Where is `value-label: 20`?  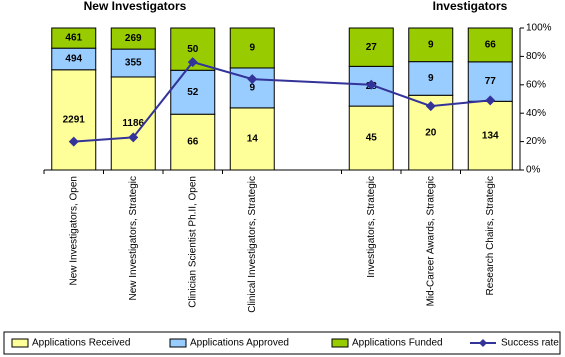
value-label: 20 is located at coordinates (431, 132).